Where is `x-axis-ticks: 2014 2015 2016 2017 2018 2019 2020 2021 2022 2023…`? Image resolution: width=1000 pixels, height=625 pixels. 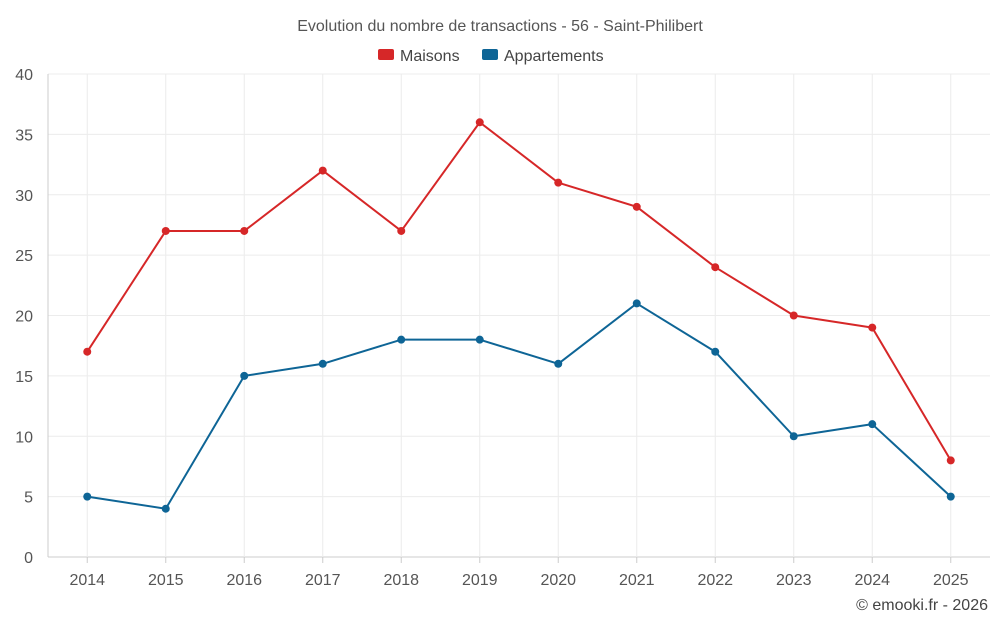 x-axis-ticks: 2014 2015 2016 2017 2018 2019 2020 2021 2022 2023… is located at coordinates (519, 573).